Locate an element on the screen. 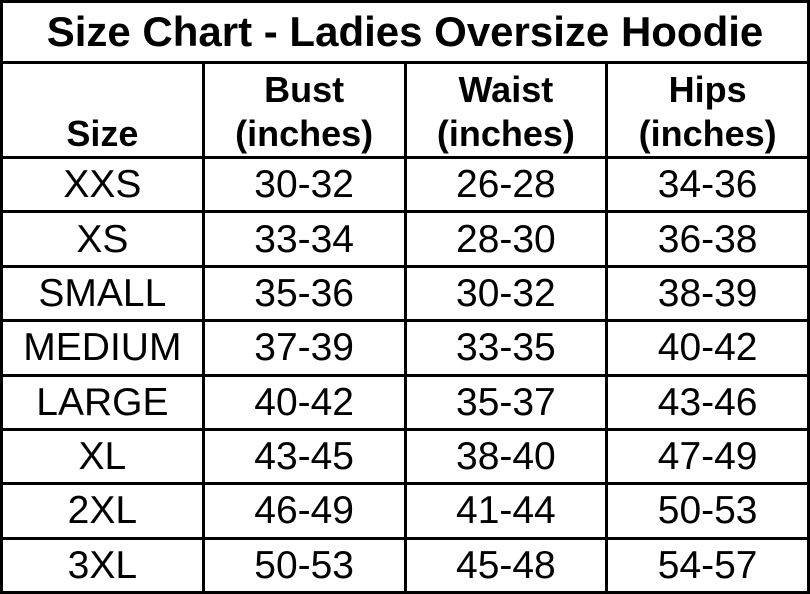 The image size is (810, 594). hips-value: 36-38 is located at coordinates (707, 239).